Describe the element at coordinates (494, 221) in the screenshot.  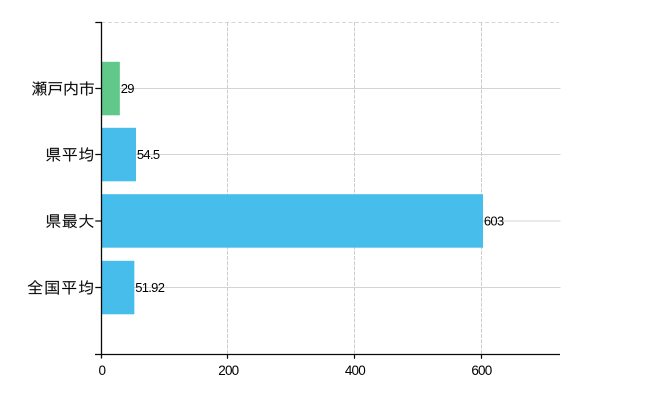
I see `svg-text: 603` at that location.